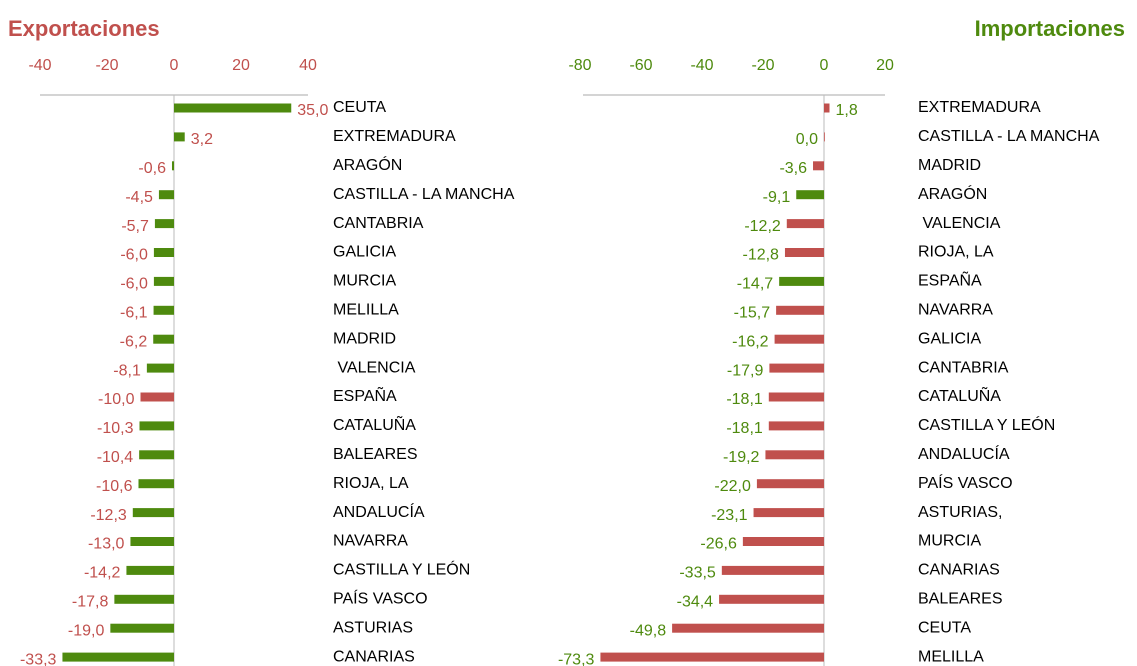 The height and width of the screenshot is (666, 1137). Describe the element at coordinates (959, 395) in the screenshot. I see `category-label: CATALUÑA` at that location.